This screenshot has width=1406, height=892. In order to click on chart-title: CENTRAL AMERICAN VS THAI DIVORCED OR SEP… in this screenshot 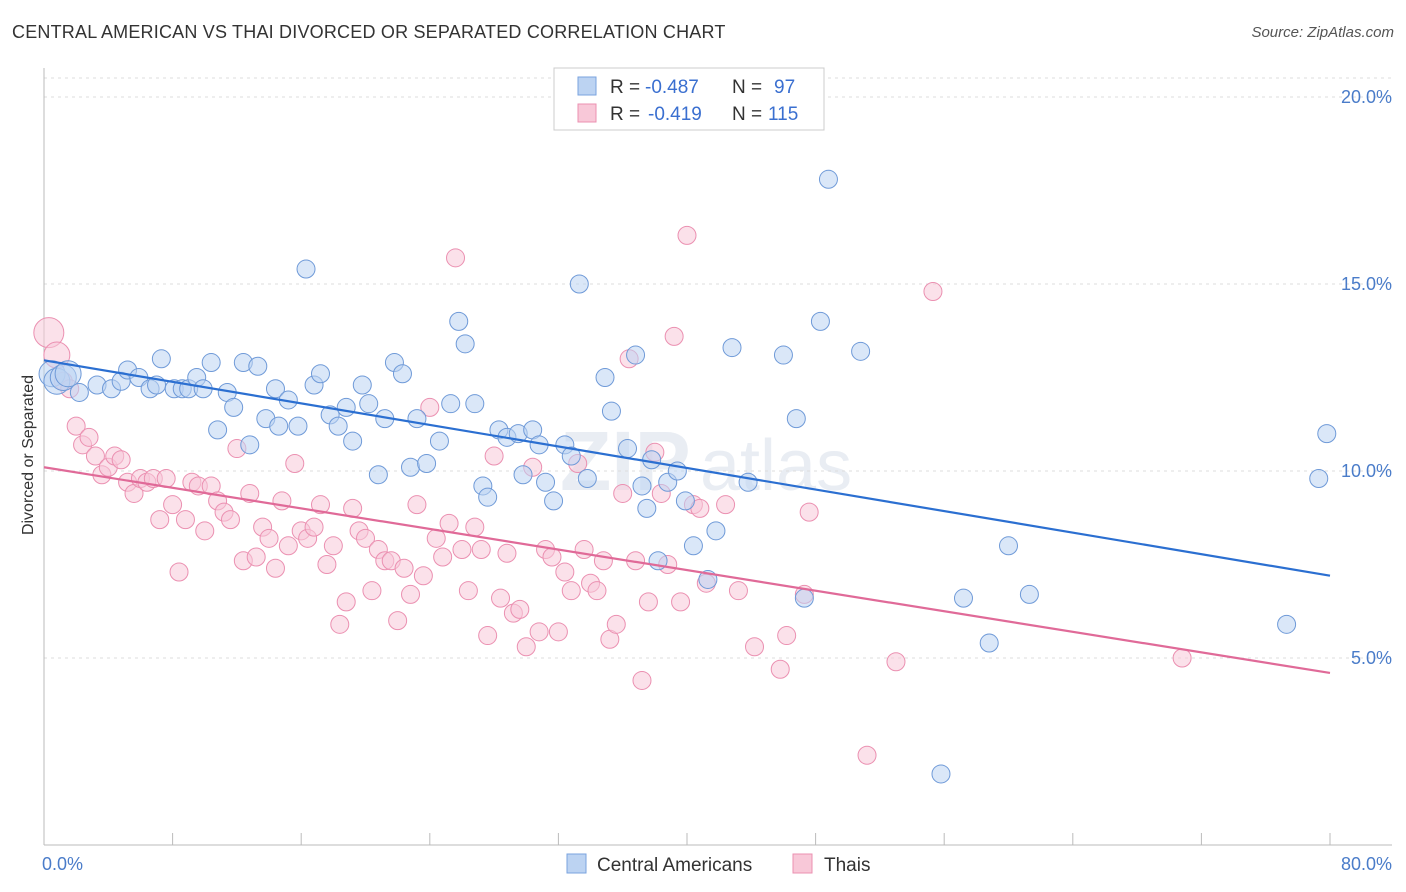, I will do `click(369, 32)`.